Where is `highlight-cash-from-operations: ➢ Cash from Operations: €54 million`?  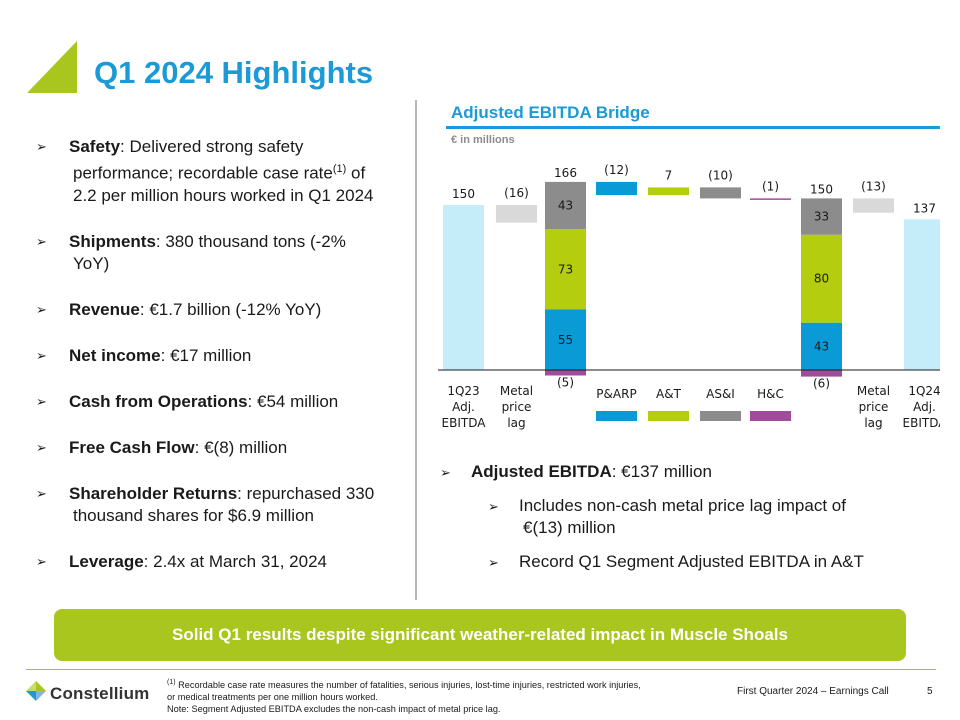 highlight-cash-from-operations: ➢ Cash from Operations: €54 million is located at coordinates (187, 401).